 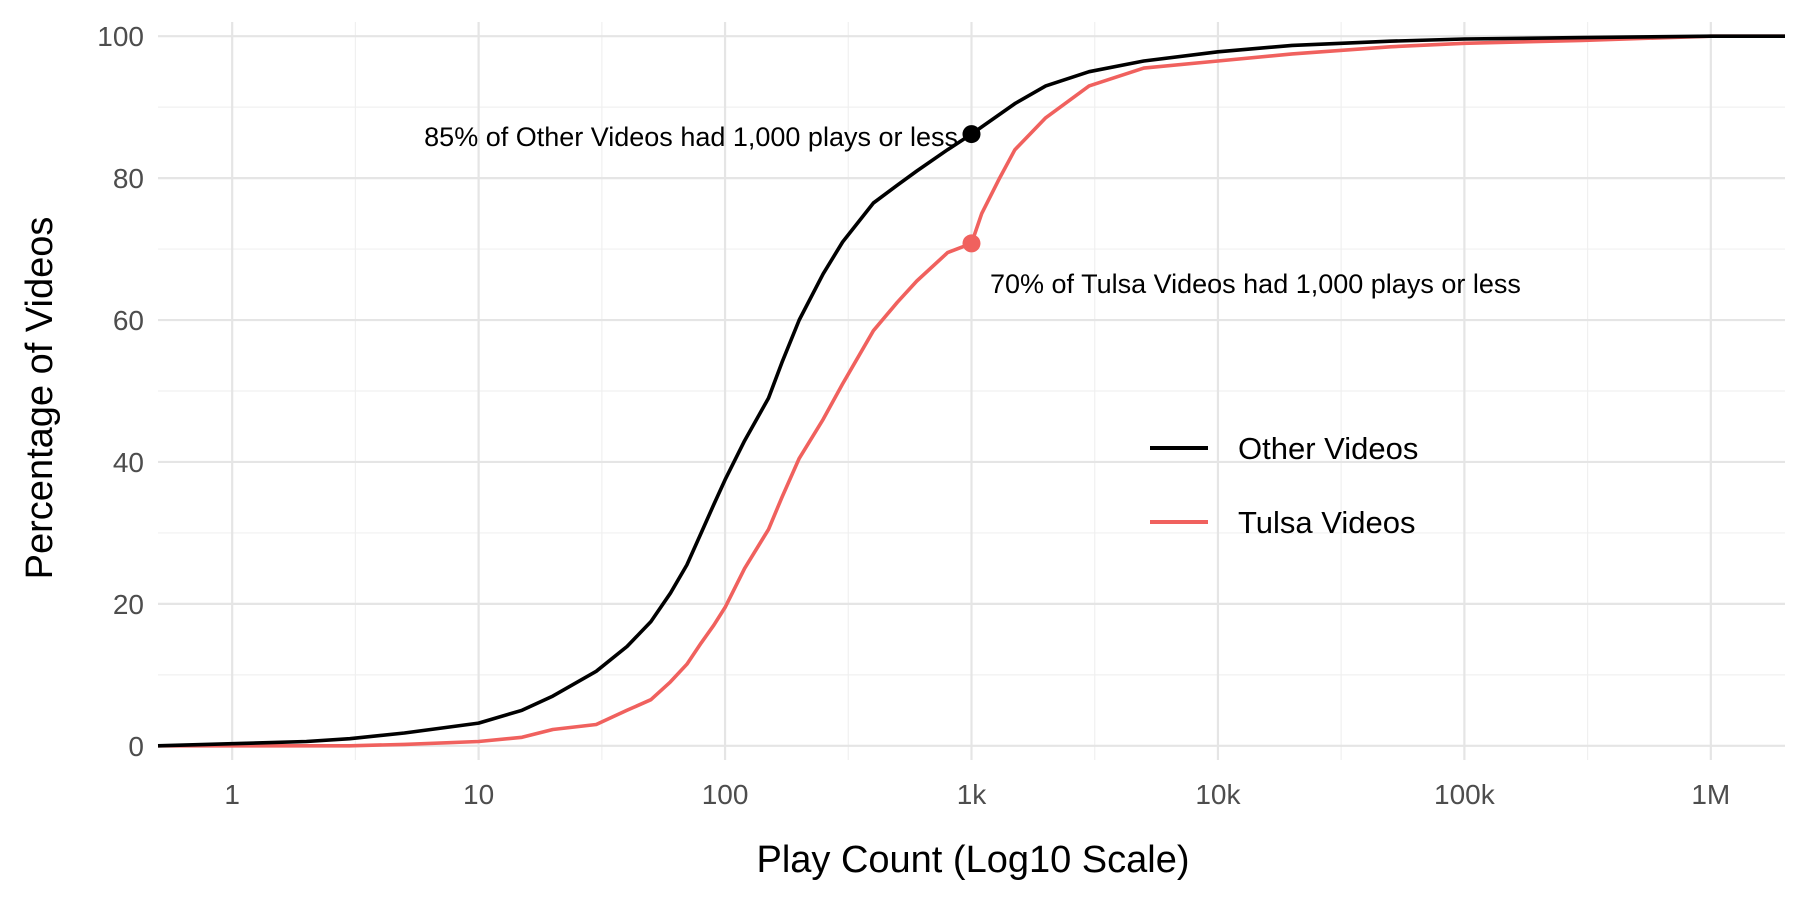 I want to click on legend: Other Videos Tulsa Videos, so click(x=1284, y=485).